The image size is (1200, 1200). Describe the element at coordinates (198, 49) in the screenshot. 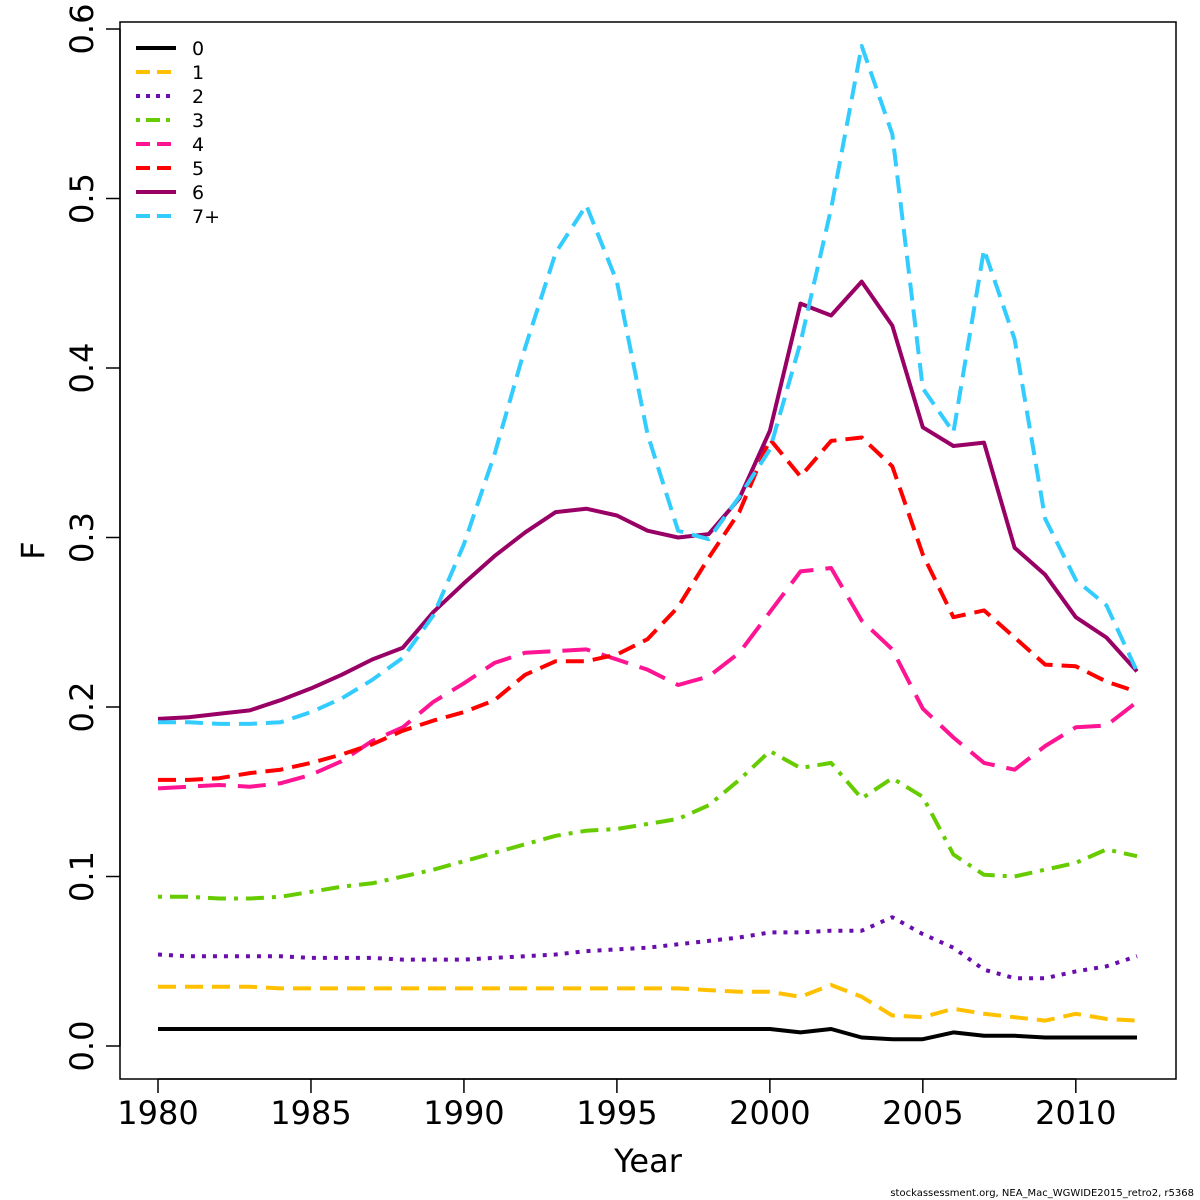

I see `legend-label: 0` at that location.